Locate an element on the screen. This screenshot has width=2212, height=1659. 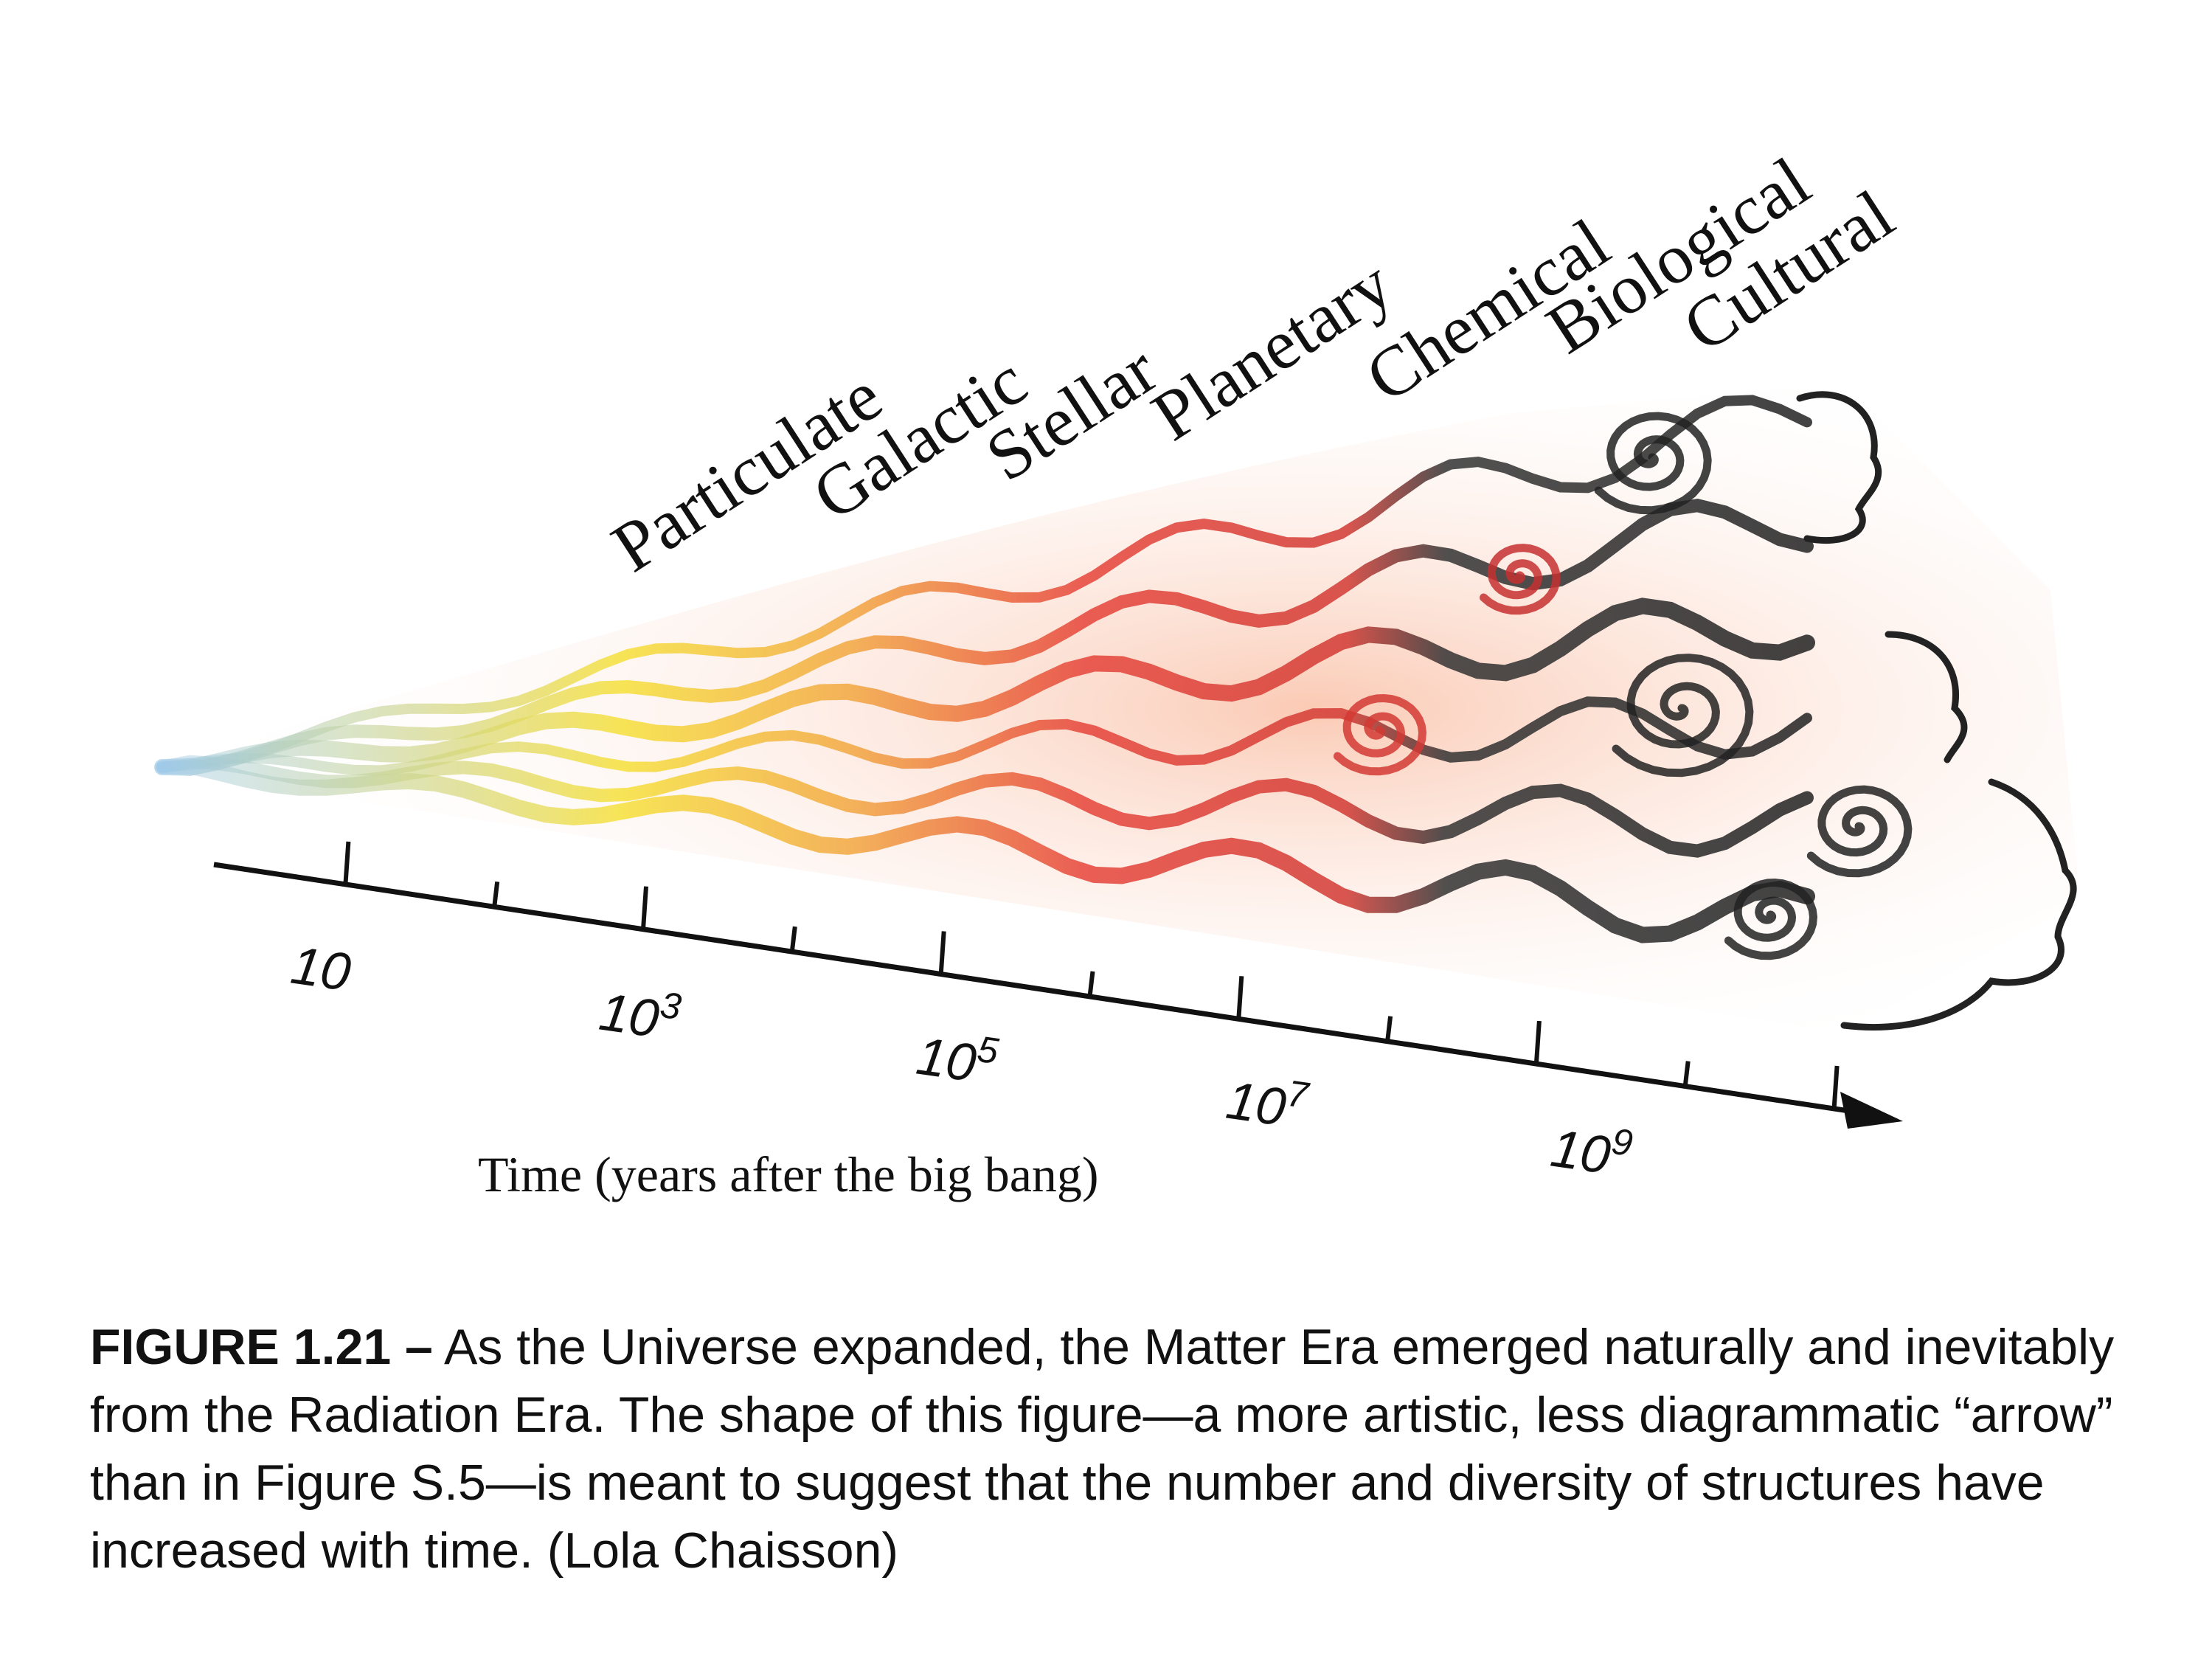
axis-title: Time (years after the big bang) is located at coordinates (789, 1174).